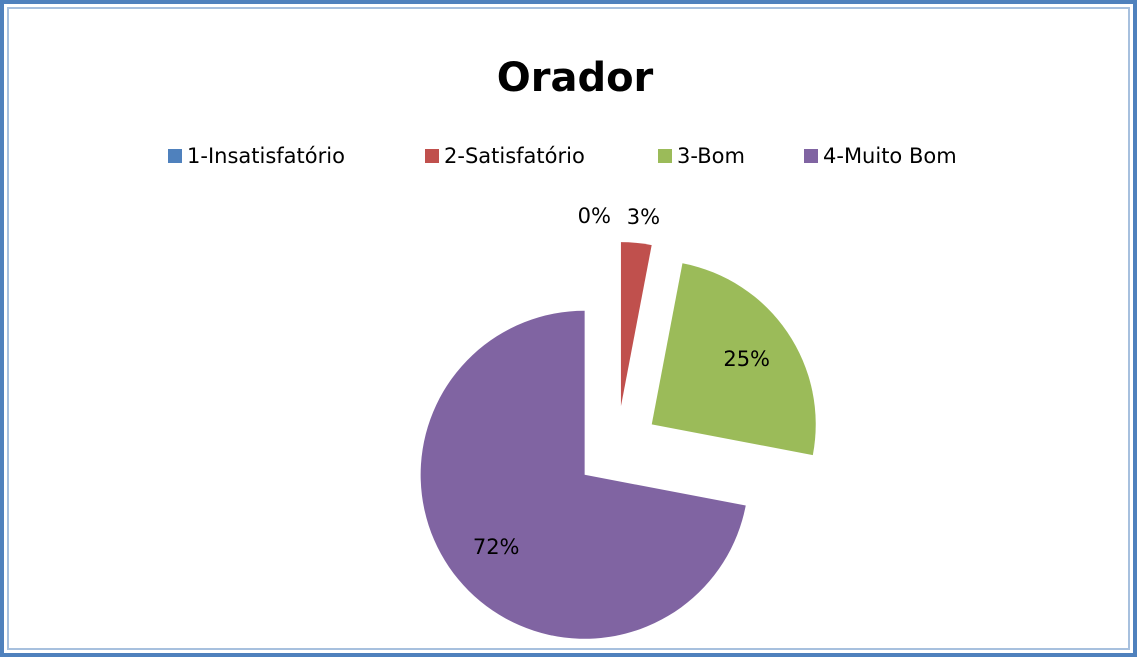 This screenshot has width=1137, height=657. Describe the element at coordinates (746, 359) in the screenshot. I see `data-label: 25%` at that location.